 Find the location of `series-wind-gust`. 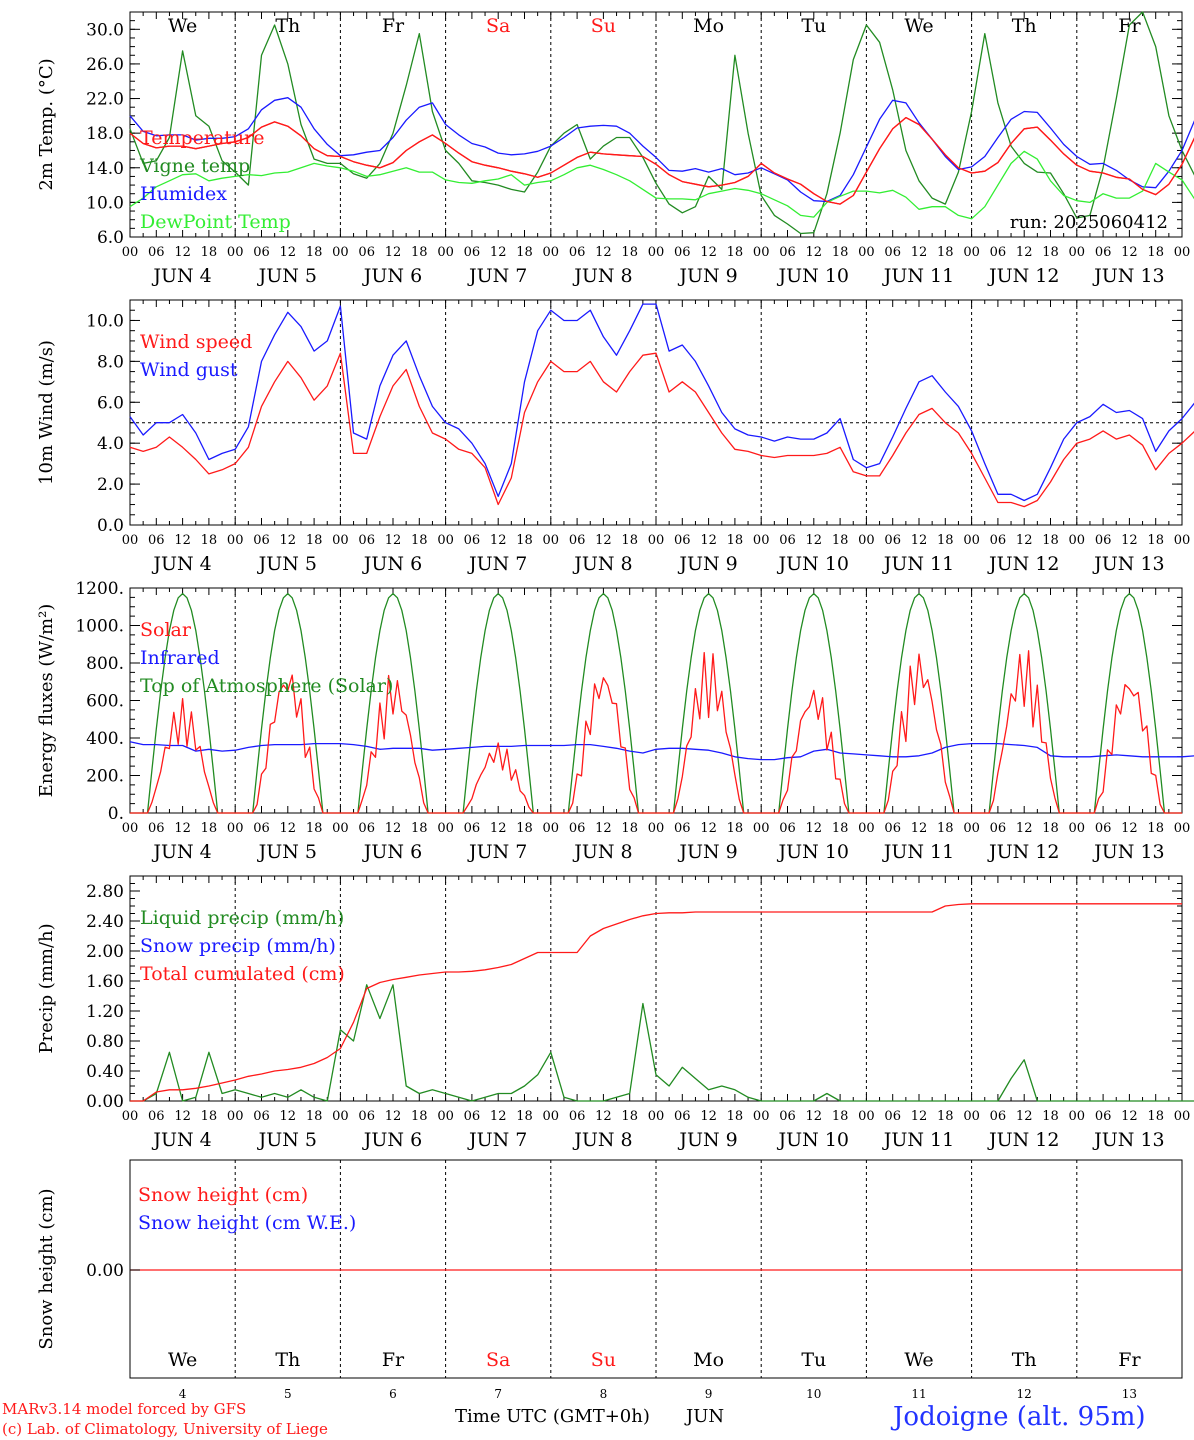

series-wind-gust is located at coordinates (661, 402).